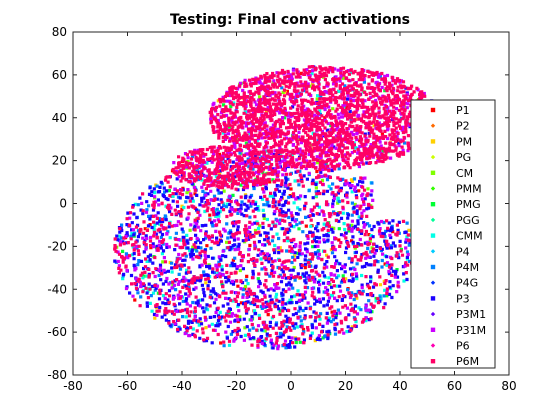 The height and width of the screenshot is (420, 560). I want to click on legend-entry: P6, so click(450, 346).